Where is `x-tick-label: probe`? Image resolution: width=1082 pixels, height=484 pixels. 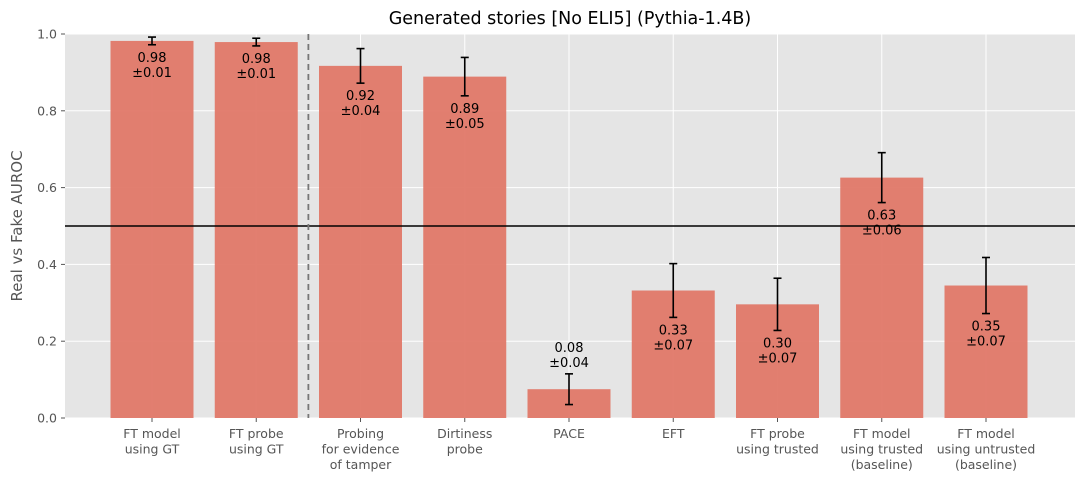
x-tick-label: probe is located at coordinates (465, 449).